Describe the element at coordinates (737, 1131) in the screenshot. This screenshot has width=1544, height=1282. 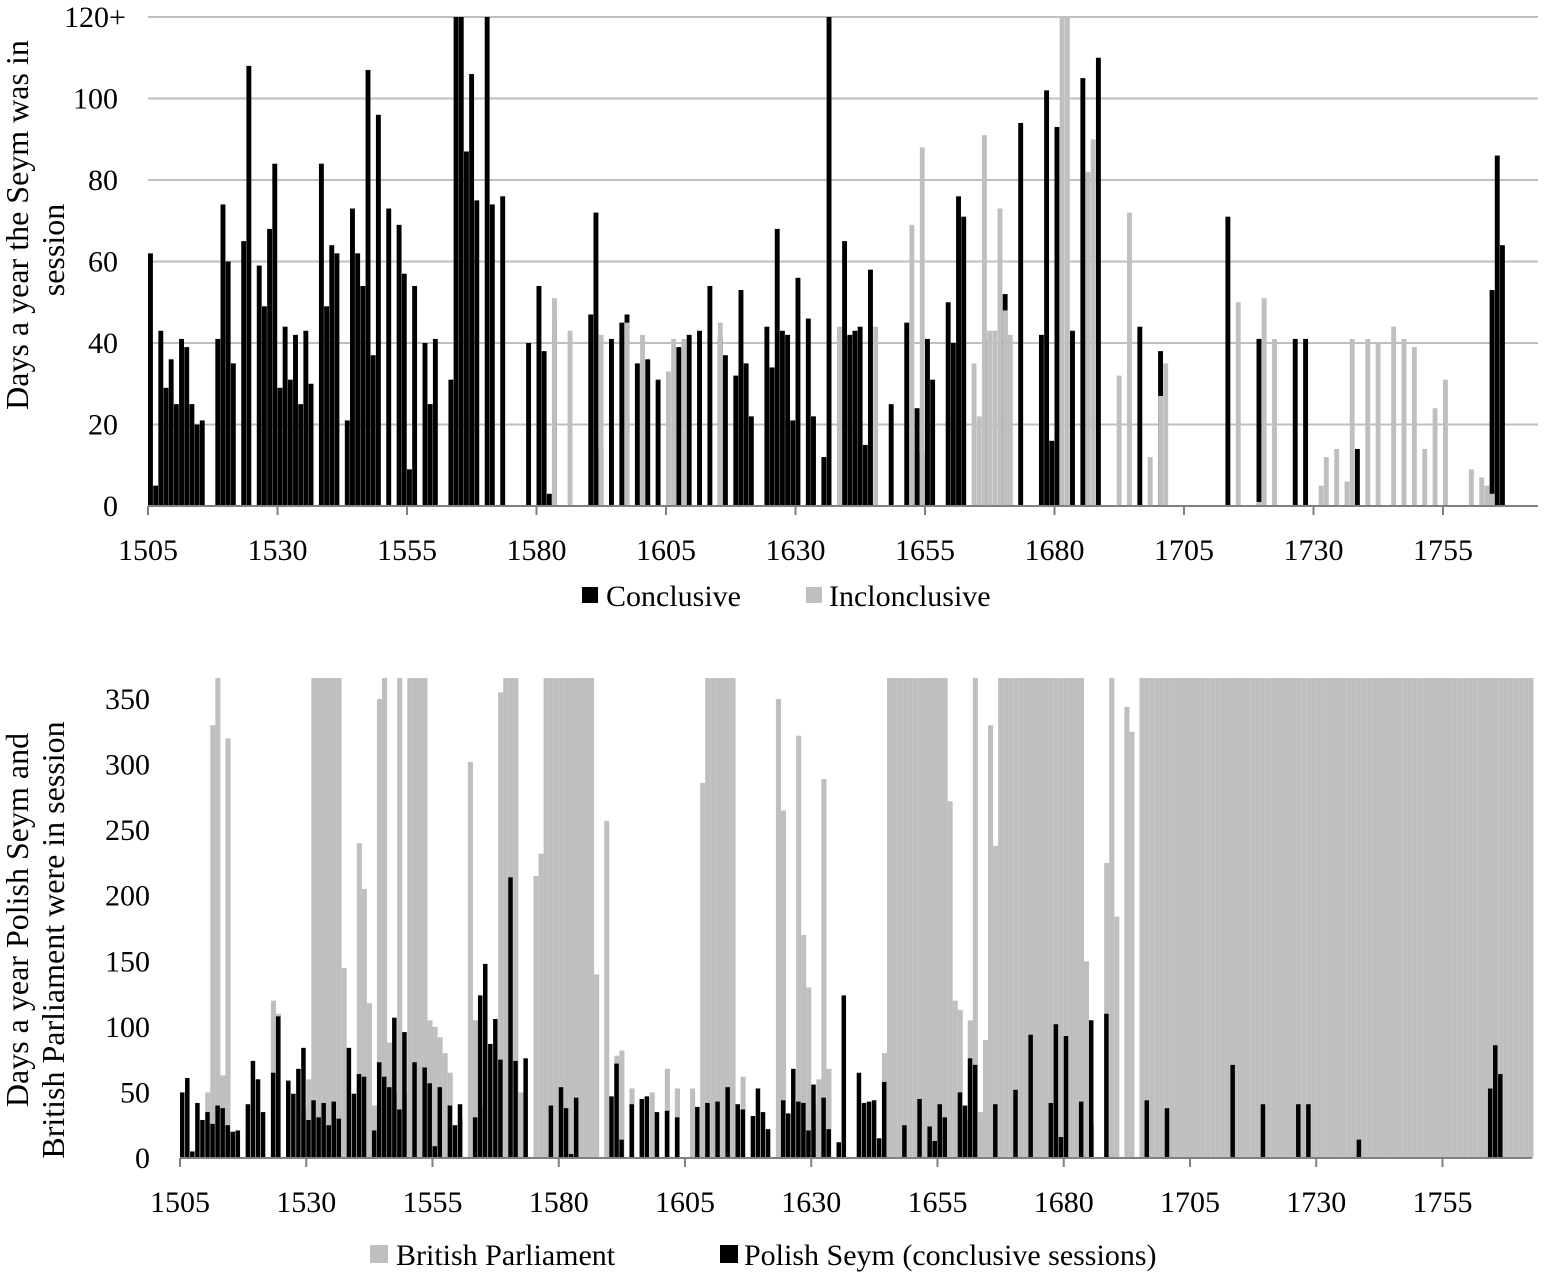
I see `bar-polish-seym-conclusive-sessions--1615` at that location.